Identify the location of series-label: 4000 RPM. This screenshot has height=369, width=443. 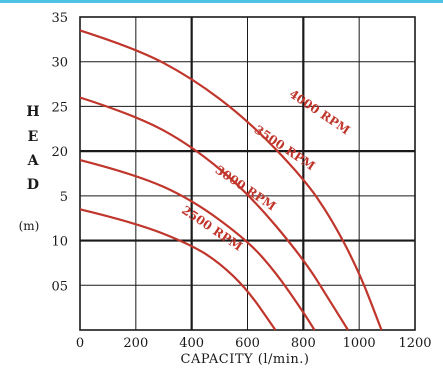
(320, 112).